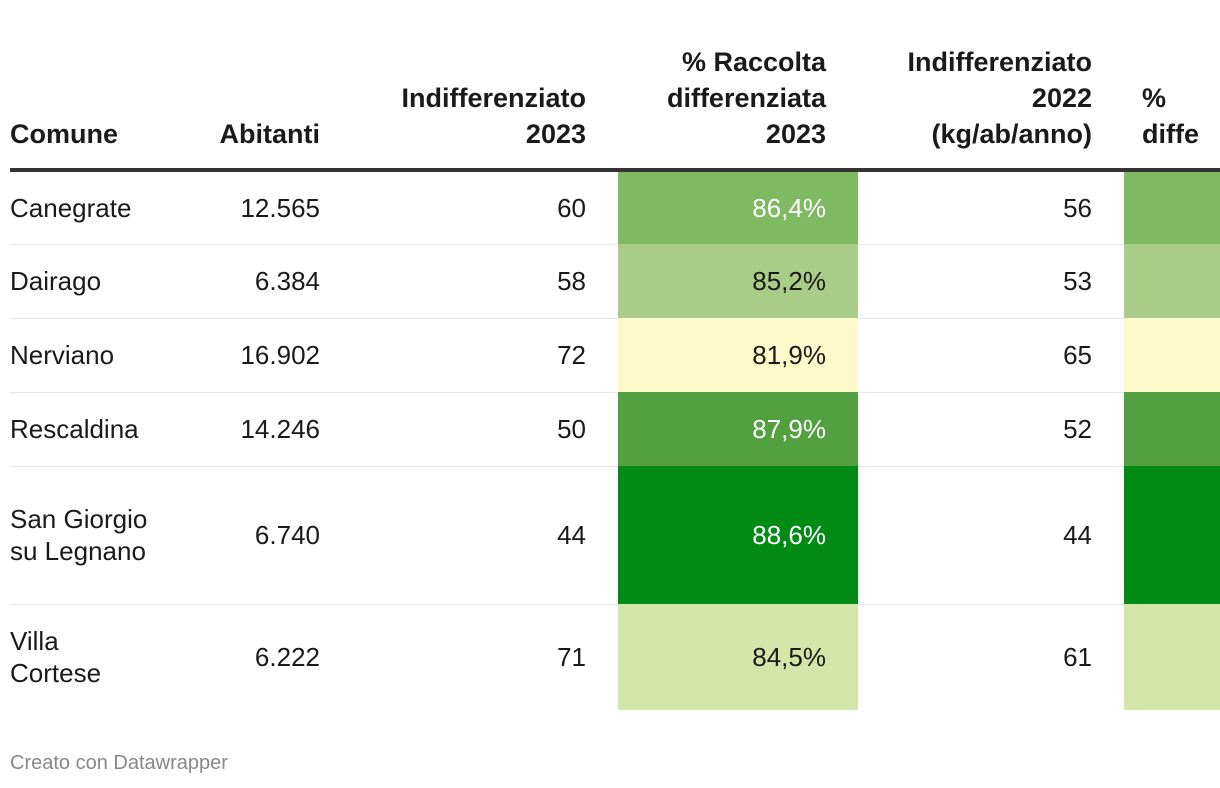  Describe the element at coordinates (469, 207) in the screenshot. I see `cell-indifferenziato-2023: 60` at that location.